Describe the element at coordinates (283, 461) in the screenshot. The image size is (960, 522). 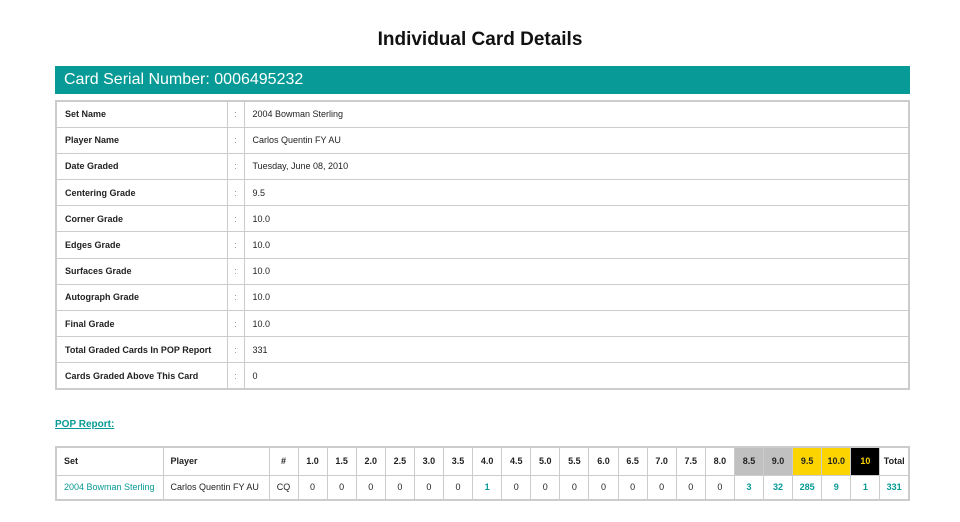
I see `column-header: #` at that location.